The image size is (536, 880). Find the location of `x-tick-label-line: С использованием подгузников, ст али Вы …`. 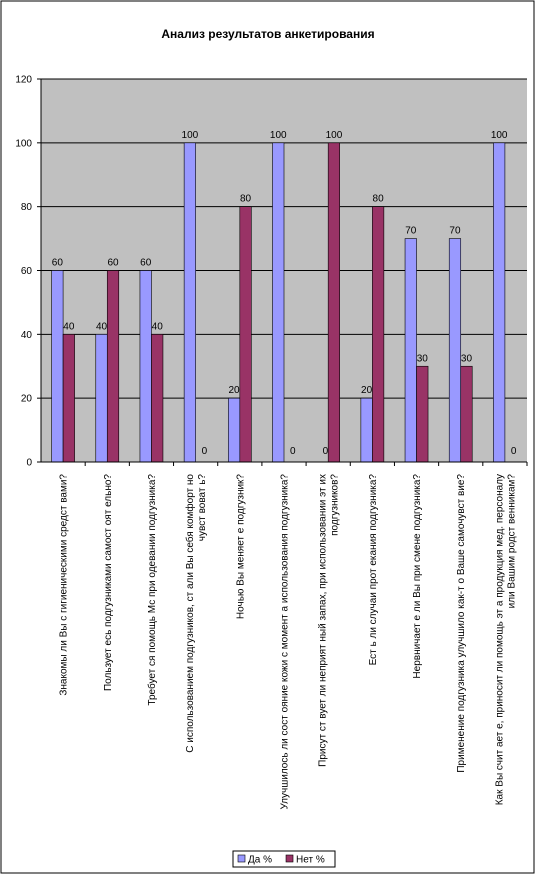

x-tick-label-line: С использованием подгузников, ст али Вы … is located at coordinates (190, 613).